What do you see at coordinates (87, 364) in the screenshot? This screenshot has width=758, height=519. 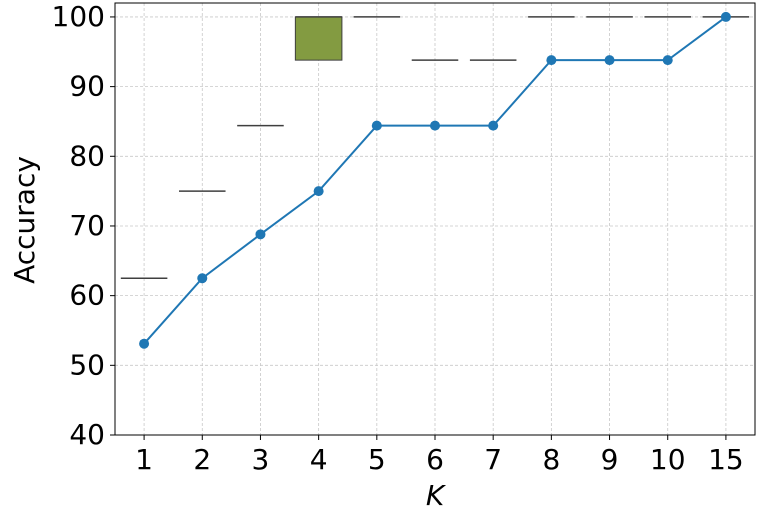 I see `y-tick-label: 50` at bounding box center [87, 364].